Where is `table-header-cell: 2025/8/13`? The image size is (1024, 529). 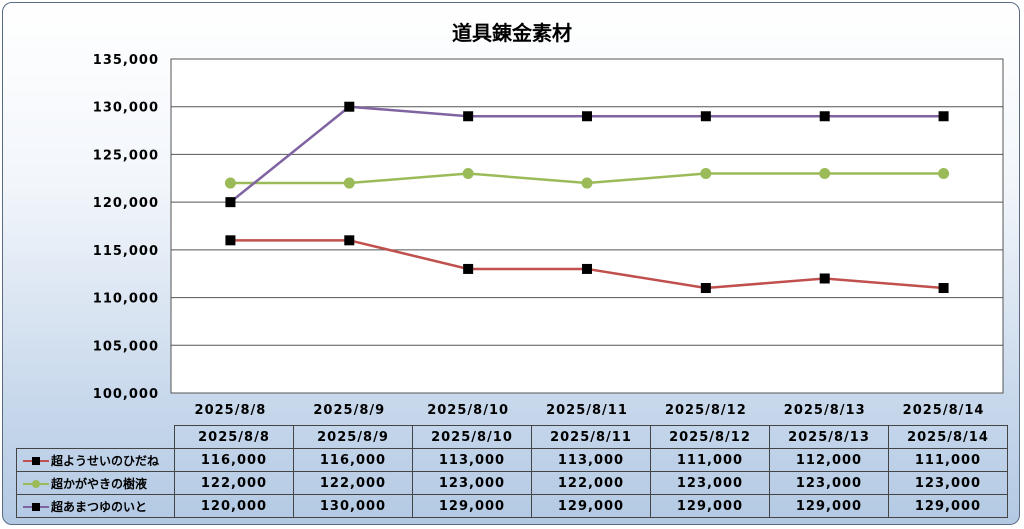 table-header-cell: 2025/8/13 is located at coordinates (829, 437).